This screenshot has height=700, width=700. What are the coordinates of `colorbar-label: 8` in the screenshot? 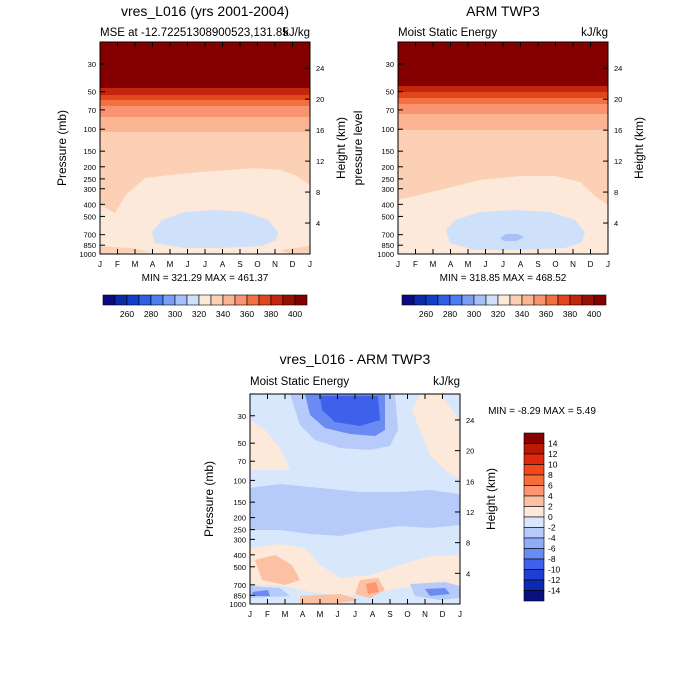 It's located at (550, 475).